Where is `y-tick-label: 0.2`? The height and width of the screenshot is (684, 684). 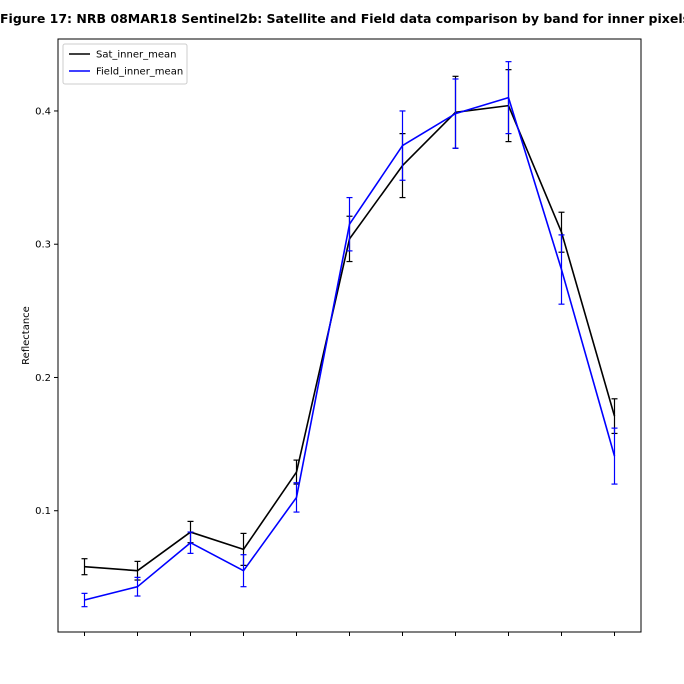 y-tick-label: 0.2 is located at coordinates (43, 378).